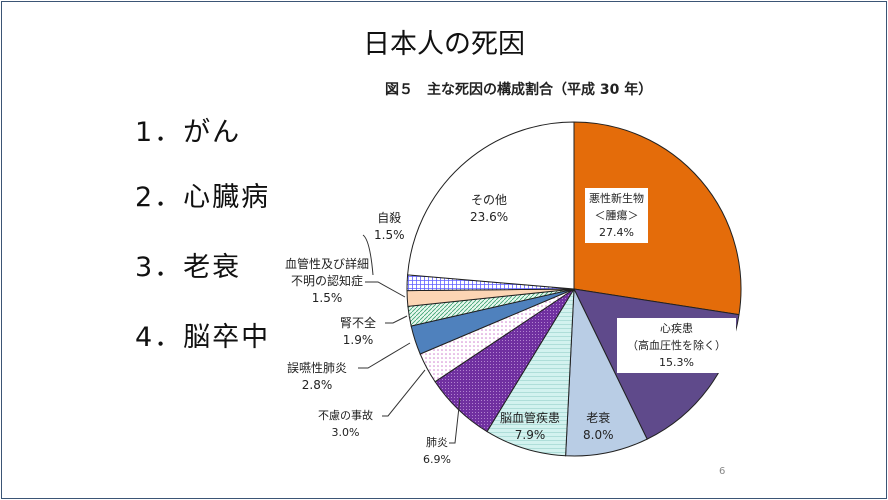 This screenshot has width=888, height=500. I want to click on label-text: 不明の認知症, so click(327, 281).